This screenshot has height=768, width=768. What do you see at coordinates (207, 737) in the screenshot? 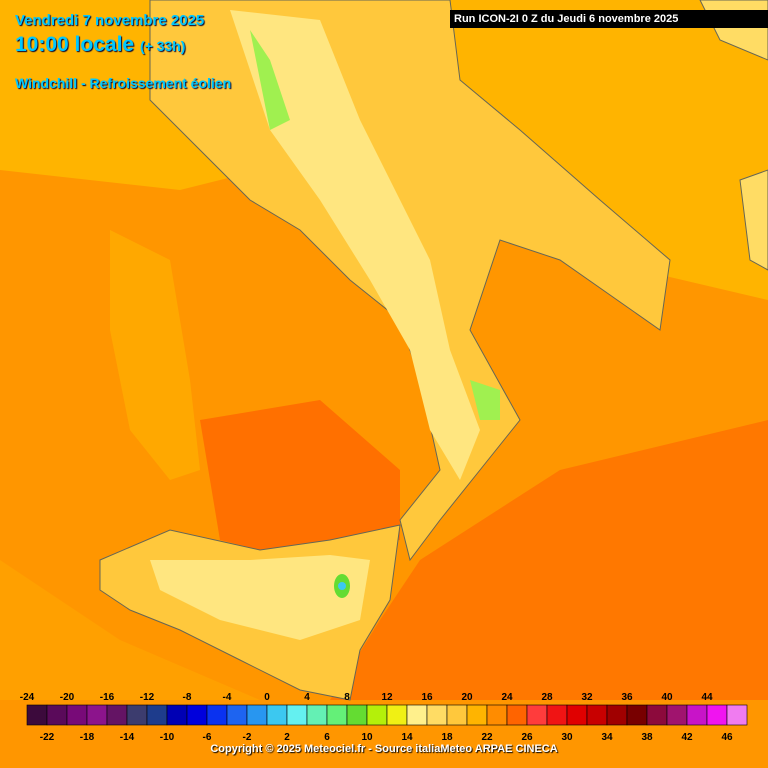
I see `scale-label: -6` at bounding box center [207, 737].